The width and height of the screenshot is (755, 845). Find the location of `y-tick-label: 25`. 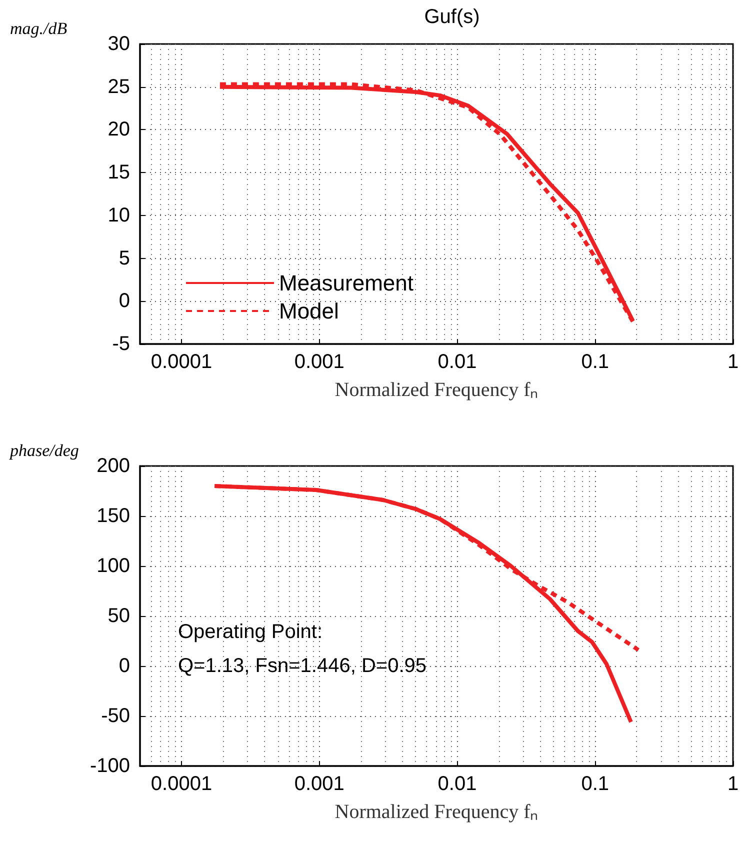

y-tick-label: 25 is located at coordinates (119, 87).